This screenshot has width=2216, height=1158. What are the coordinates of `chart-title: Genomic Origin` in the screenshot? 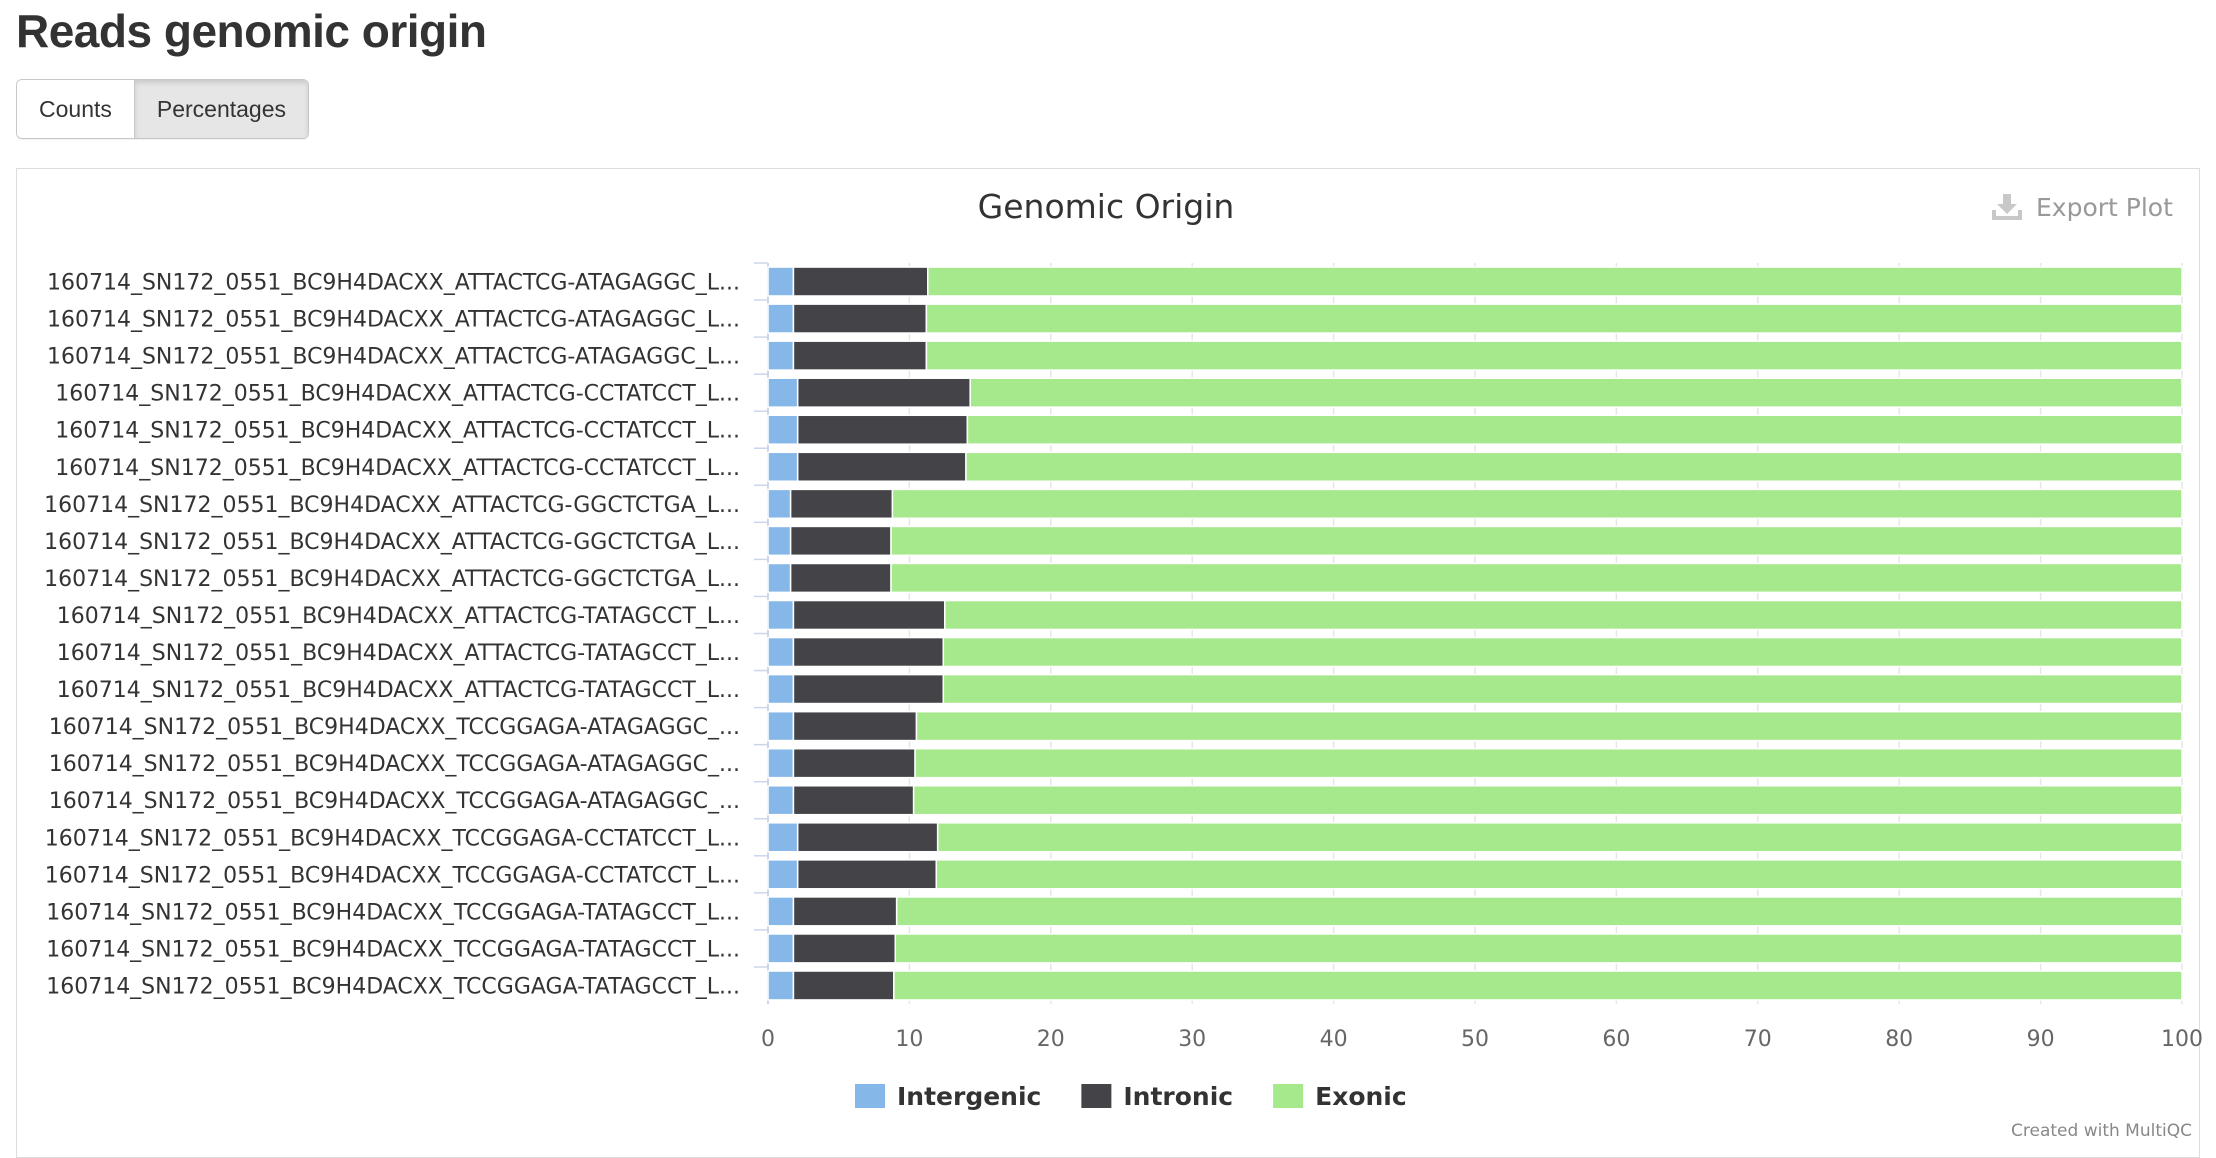 It's located at (1106, 206).